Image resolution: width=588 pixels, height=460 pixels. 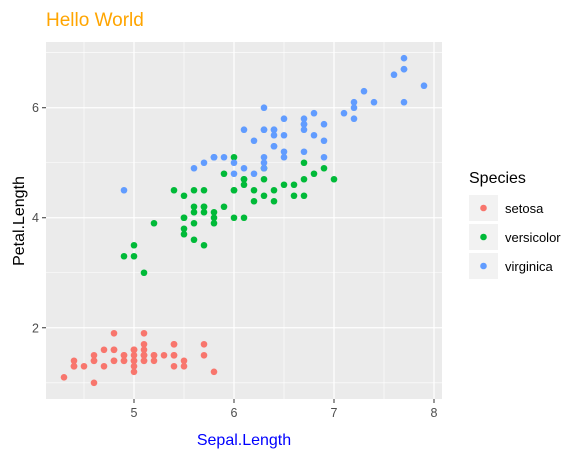 What do you see at coordinates (19, 221) in the screenshot?
I see `y-axis-label: Petal.Length` at bounding box center [19, 221].